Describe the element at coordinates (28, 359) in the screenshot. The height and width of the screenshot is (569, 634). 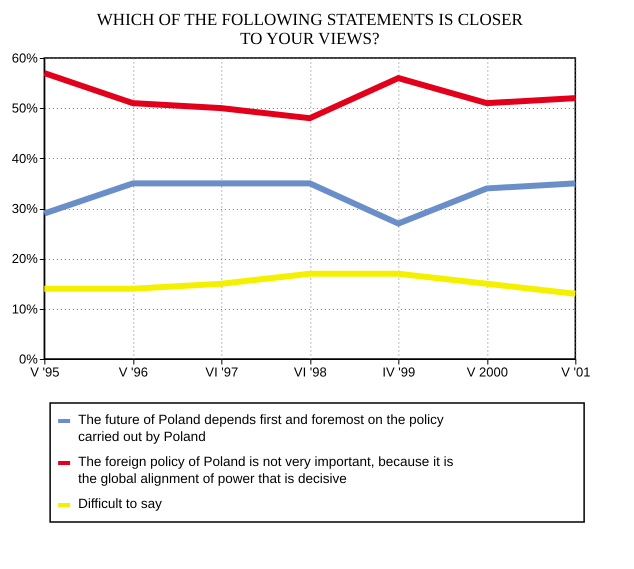
I see `y-tick-label: 0%` at that location.